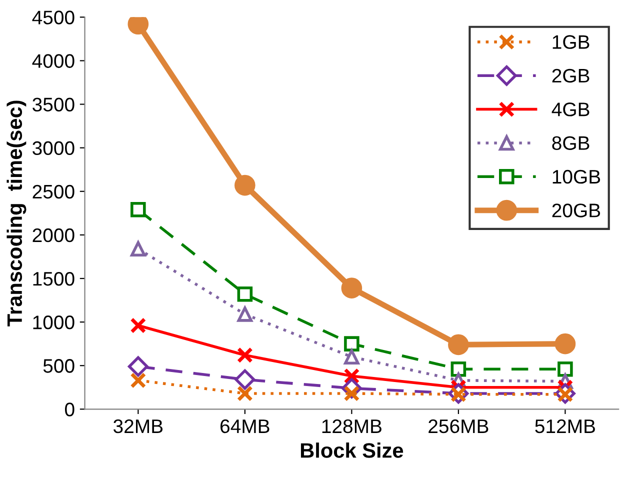  I want to click on x-tick-label: 256MB, so click(458, 426).